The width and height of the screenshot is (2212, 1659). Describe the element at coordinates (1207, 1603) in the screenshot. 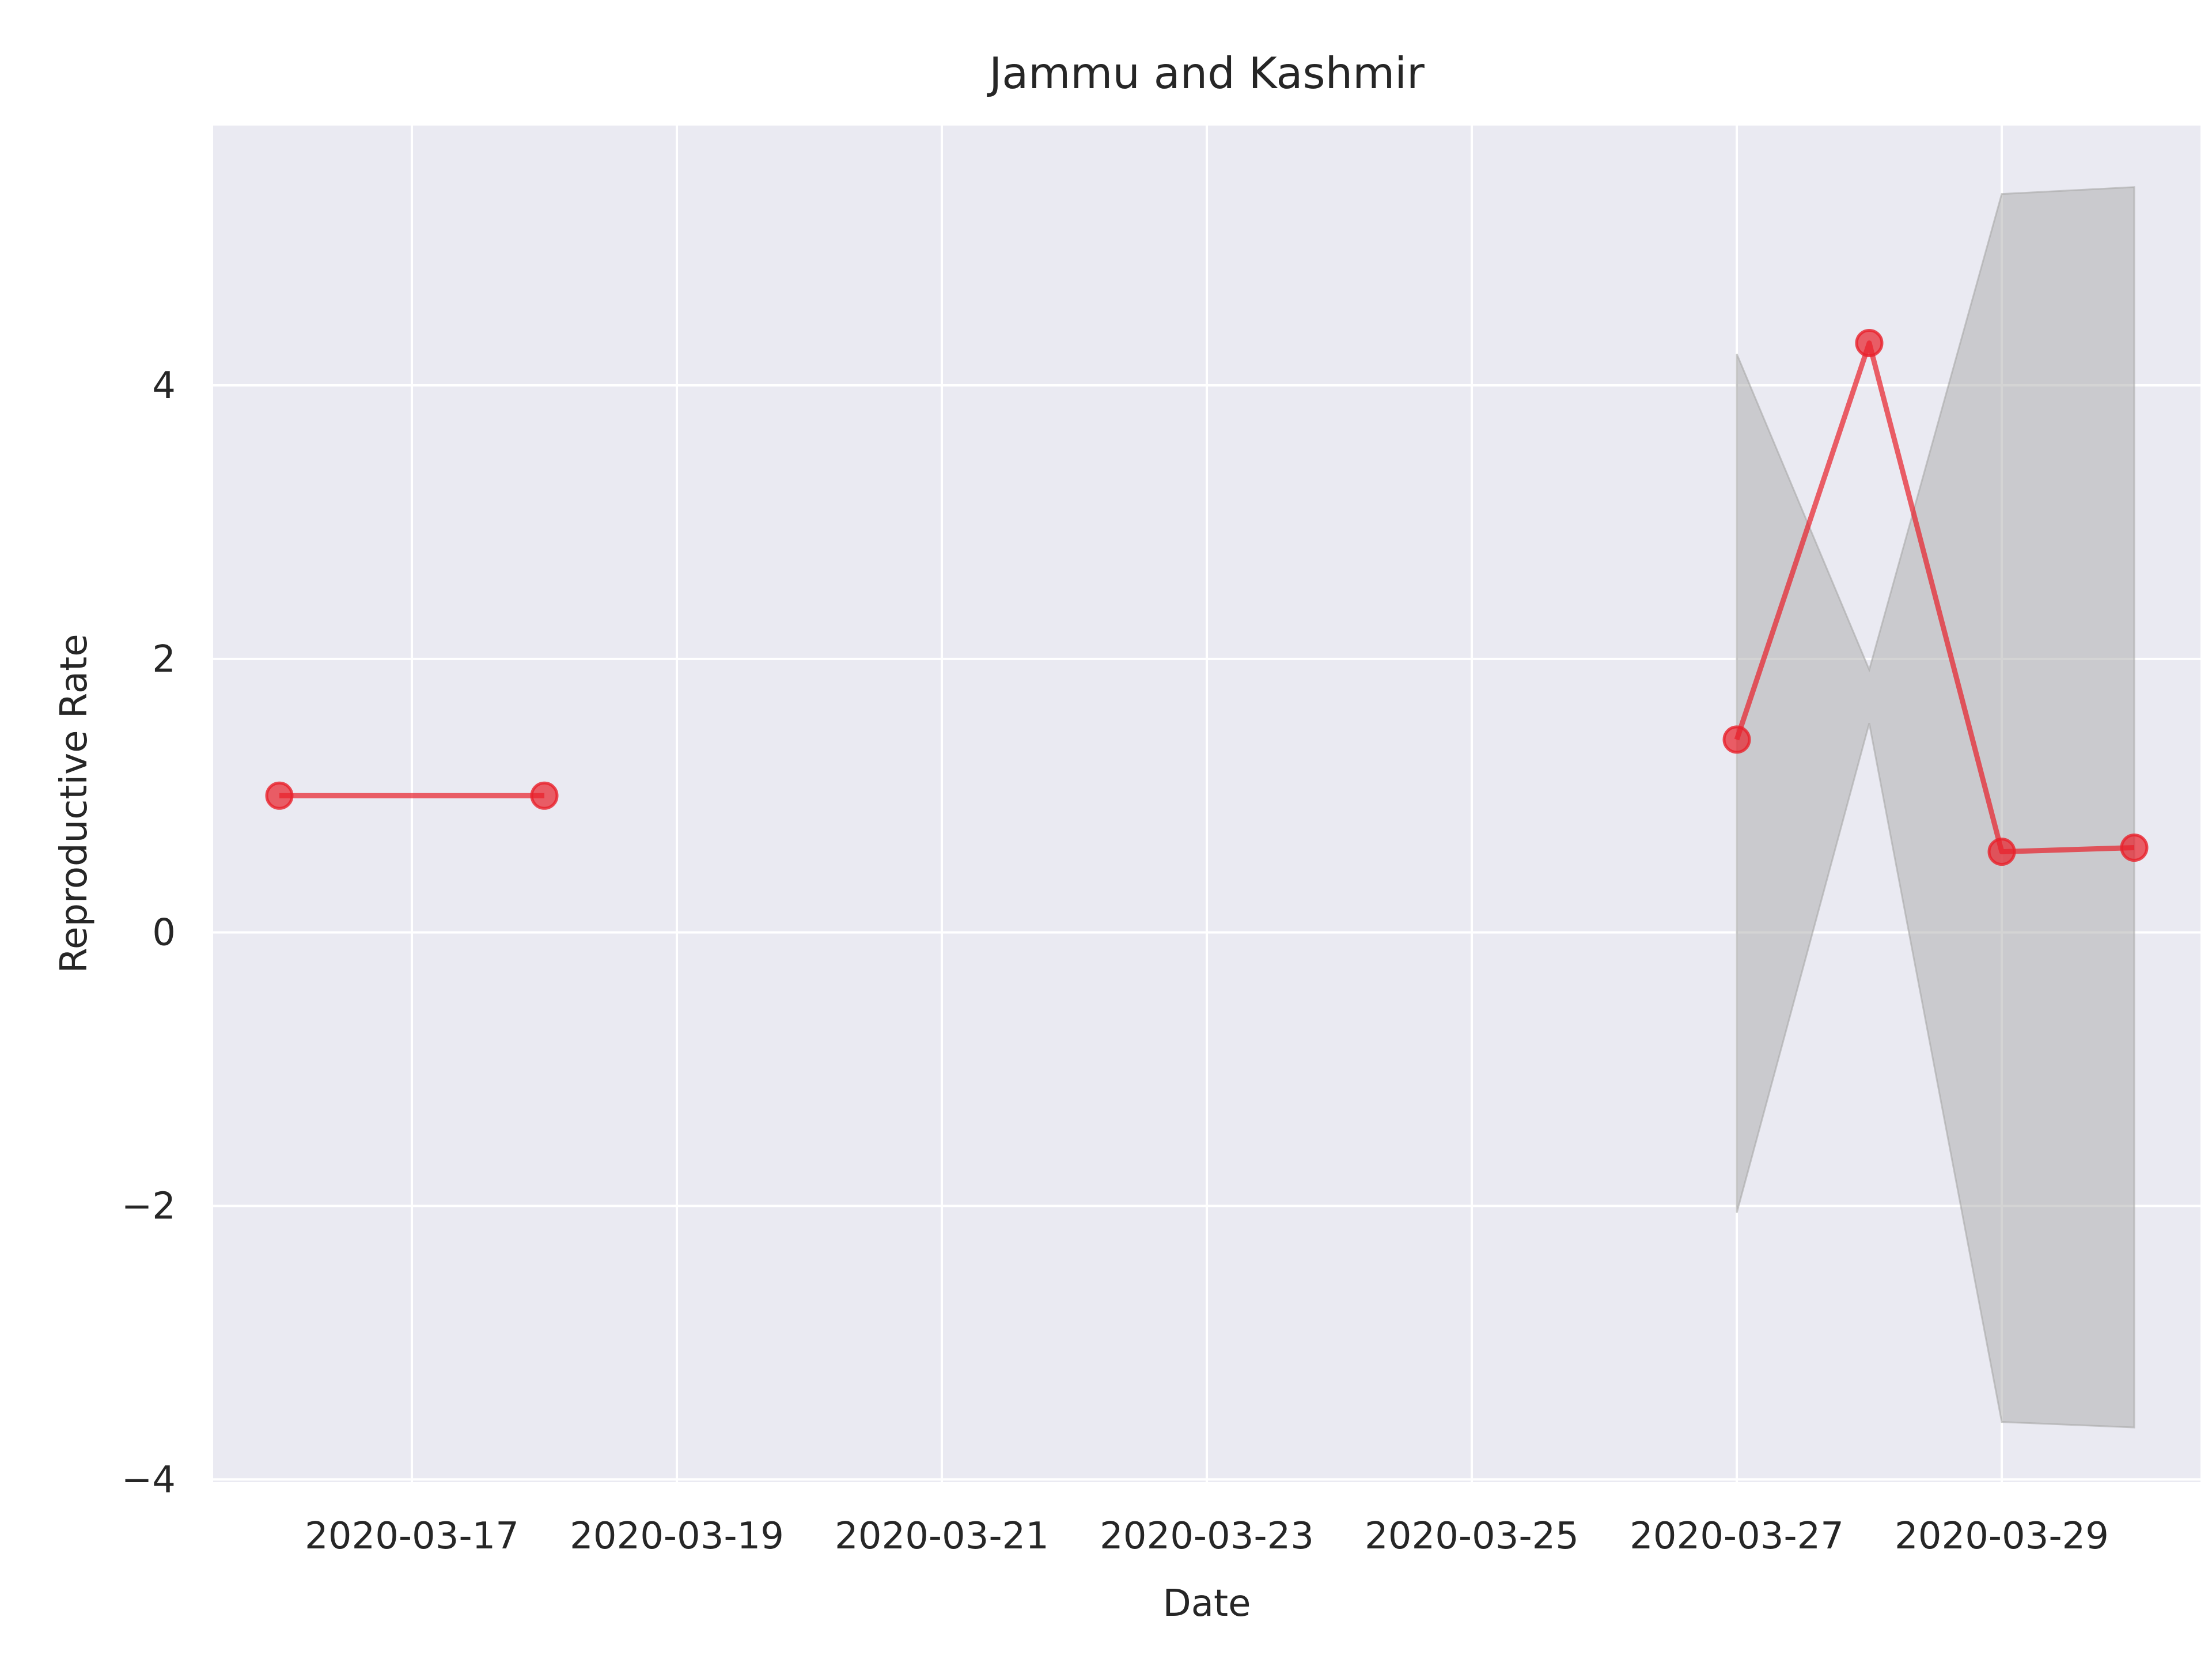

I see `x-axis-label: Date` at that location.